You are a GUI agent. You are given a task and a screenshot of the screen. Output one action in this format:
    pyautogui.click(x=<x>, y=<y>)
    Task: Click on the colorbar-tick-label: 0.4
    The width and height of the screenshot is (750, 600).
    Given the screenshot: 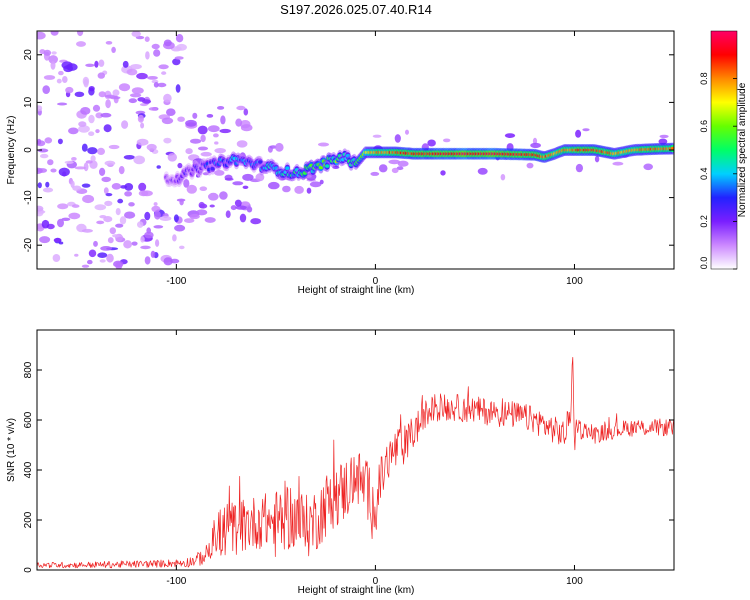 What is the action you would take?
    pyautogui.click(x=704, y=174)
    